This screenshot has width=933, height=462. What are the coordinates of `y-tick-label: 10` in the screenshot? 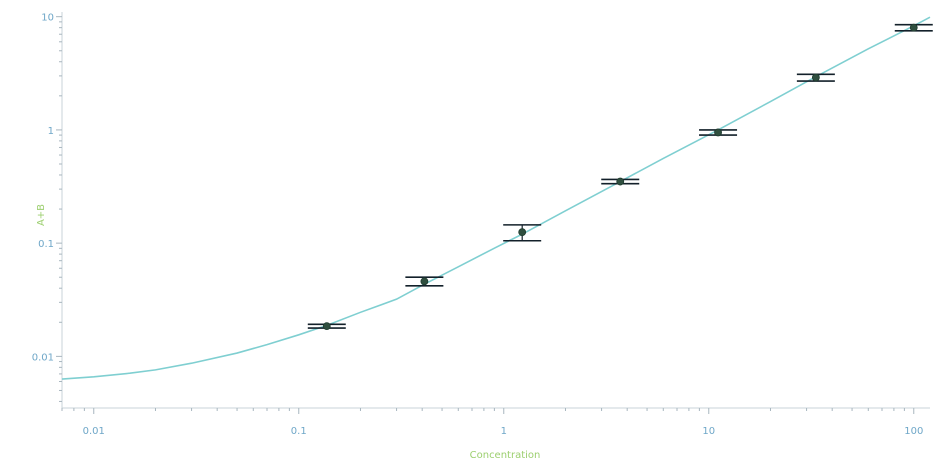 It's located at (47, 18).